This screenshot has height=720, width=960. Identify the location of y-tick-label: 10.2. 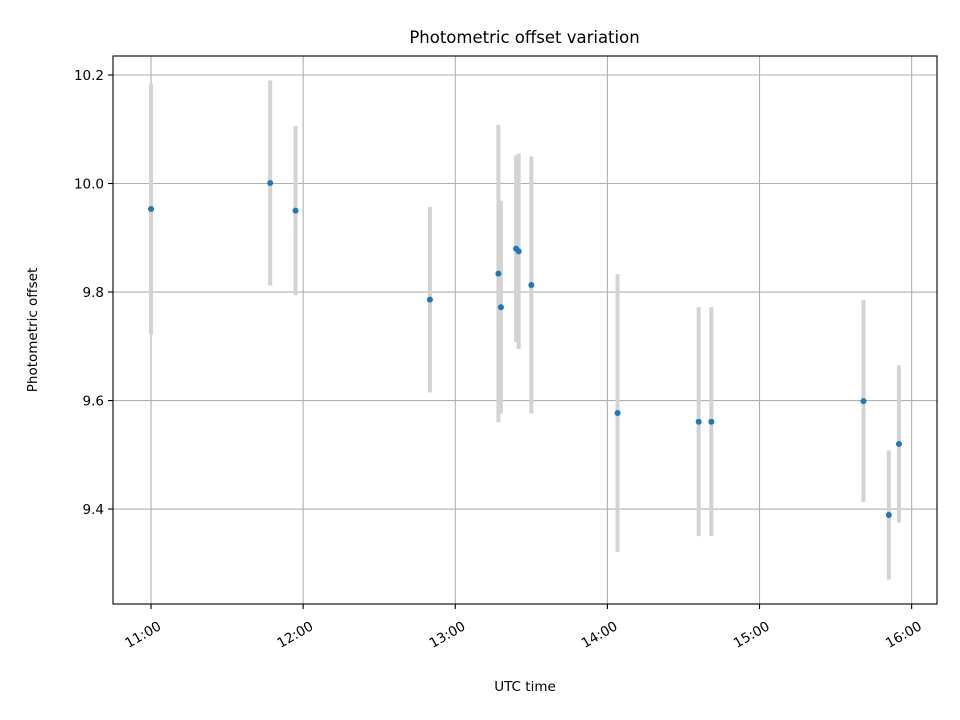
(89, 76).